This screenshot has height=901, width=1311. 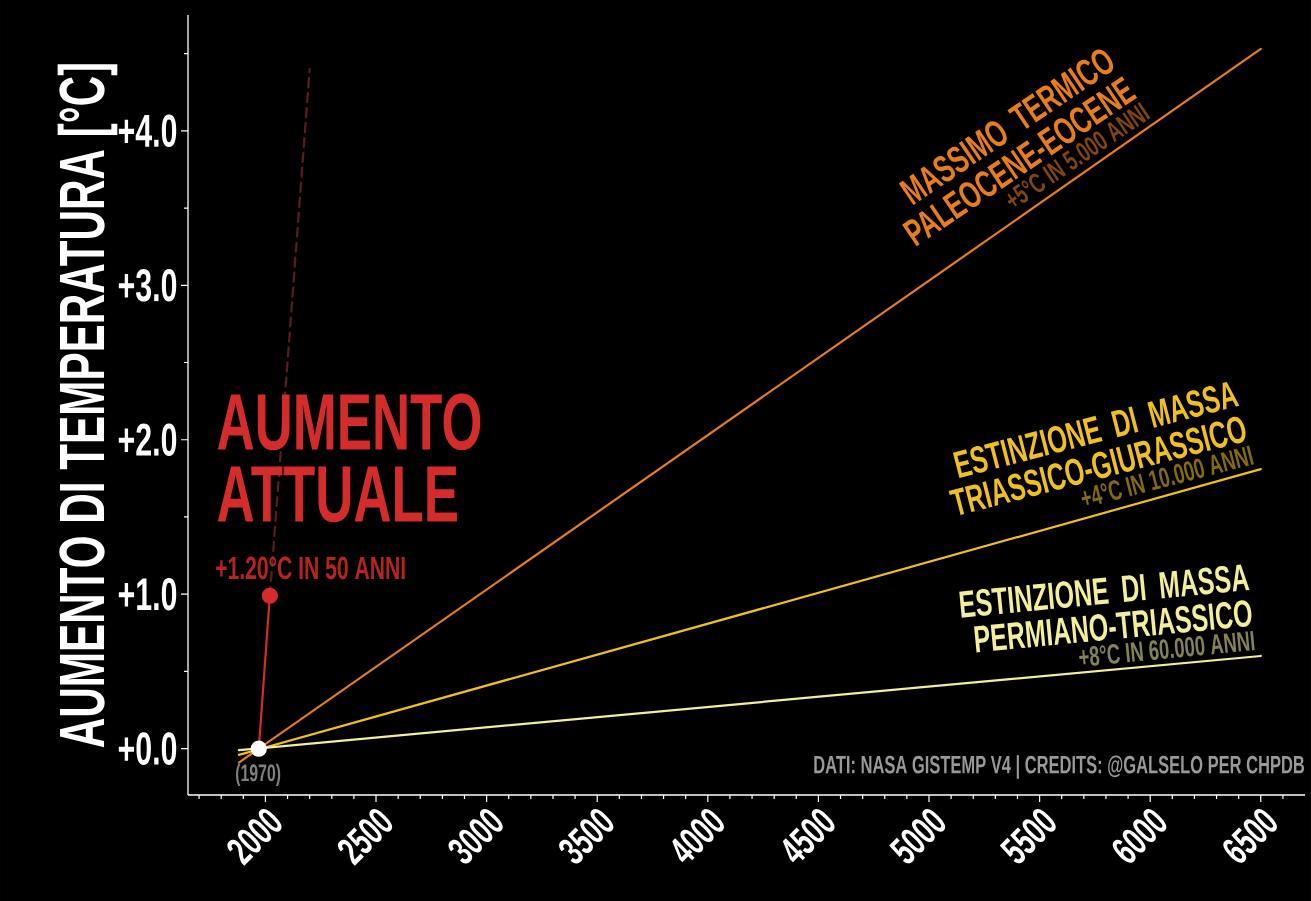 I want to click on x-tick-label: 3500, so click(x=586, y=836).